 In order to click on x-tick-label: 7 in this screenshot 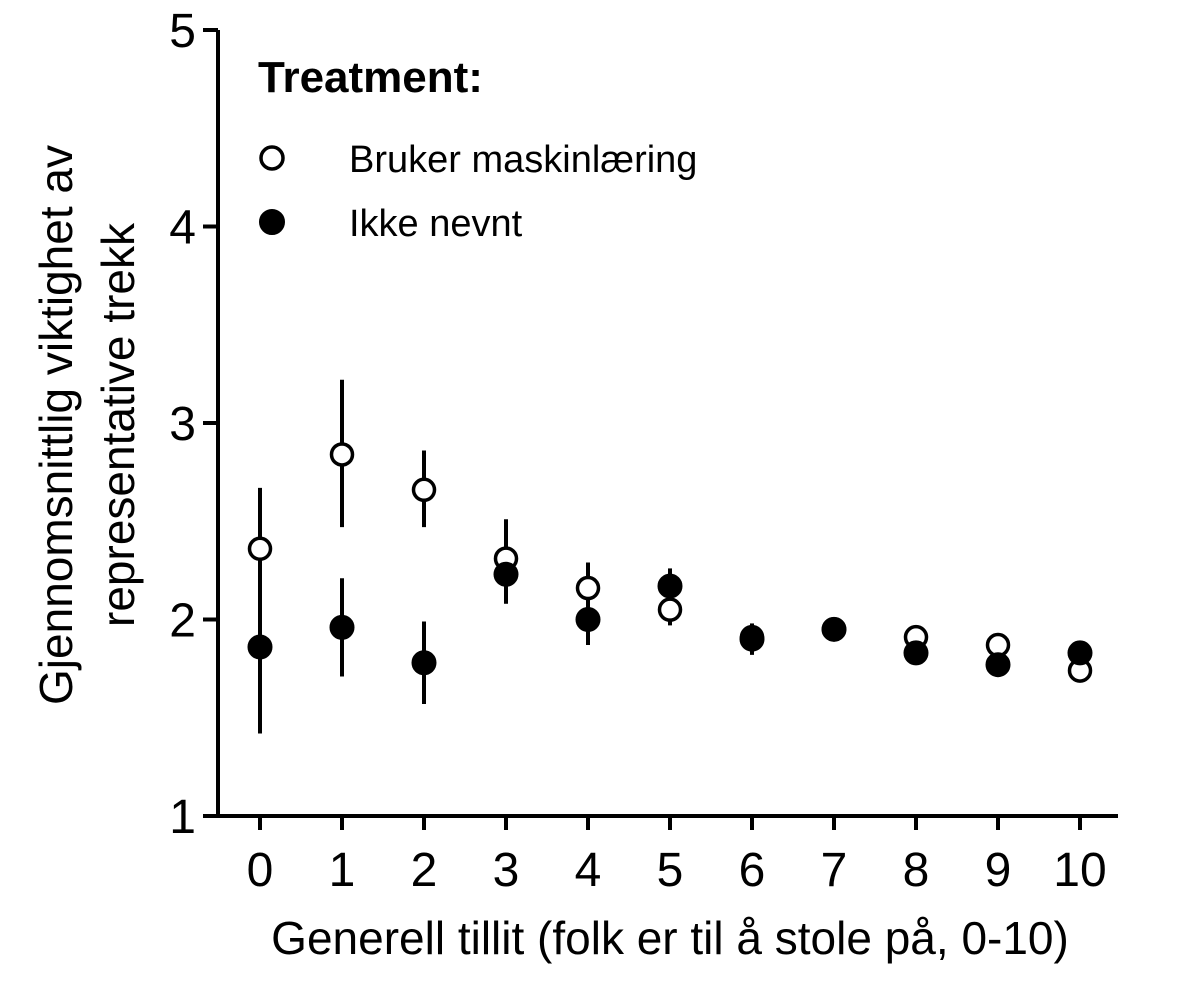, I will do `click(834, 870)`.